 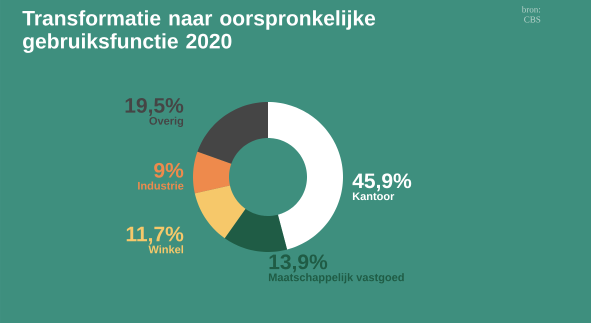 I want to click on chart-title: Transformatie naar oorspronkelijke gebruiksfunctie 2020, so click(x=199, y=31).